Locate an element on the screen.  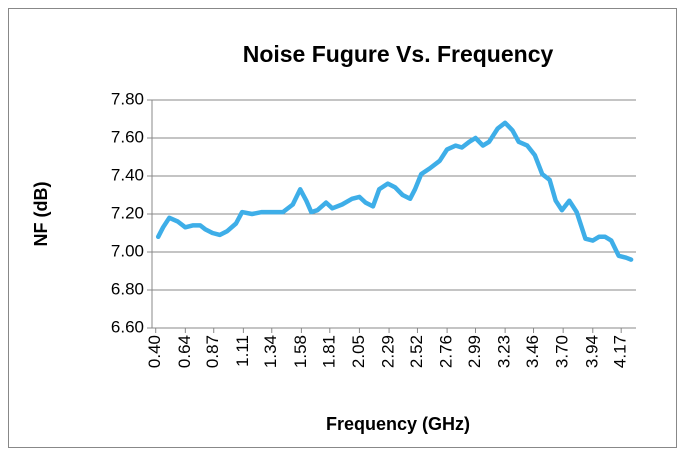
x-tick-label: 3.94 is located at coordinates (591, 351).